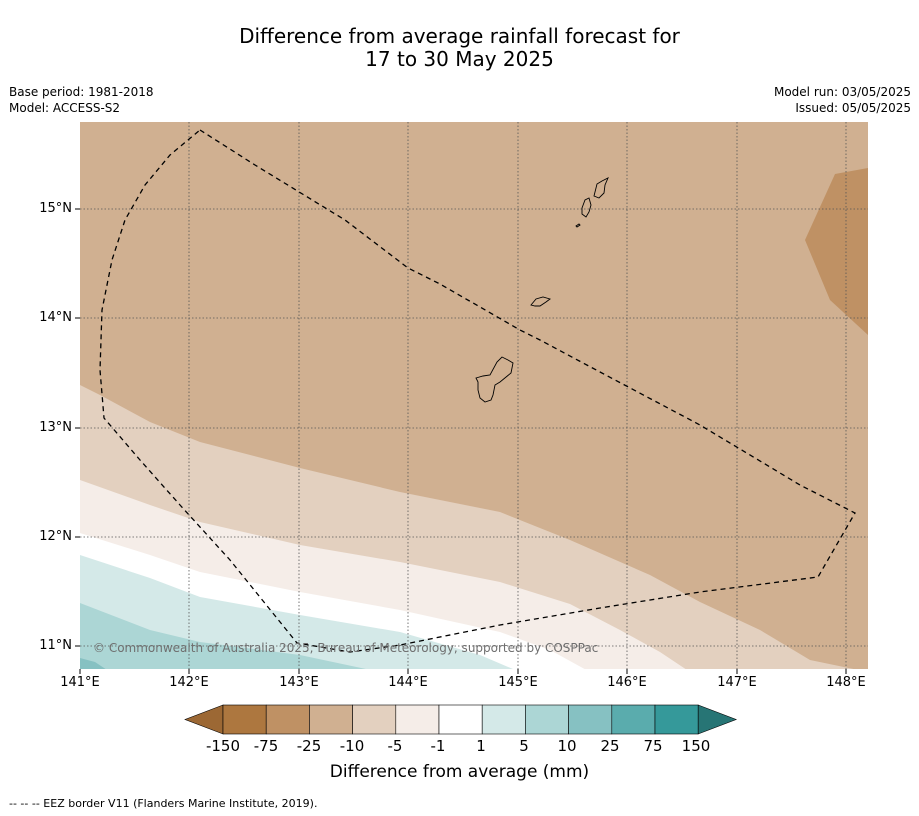  Describe the element at coordinates (696, 746) in the screenshot. I see `colorbar-tick-label: 150` at that location.